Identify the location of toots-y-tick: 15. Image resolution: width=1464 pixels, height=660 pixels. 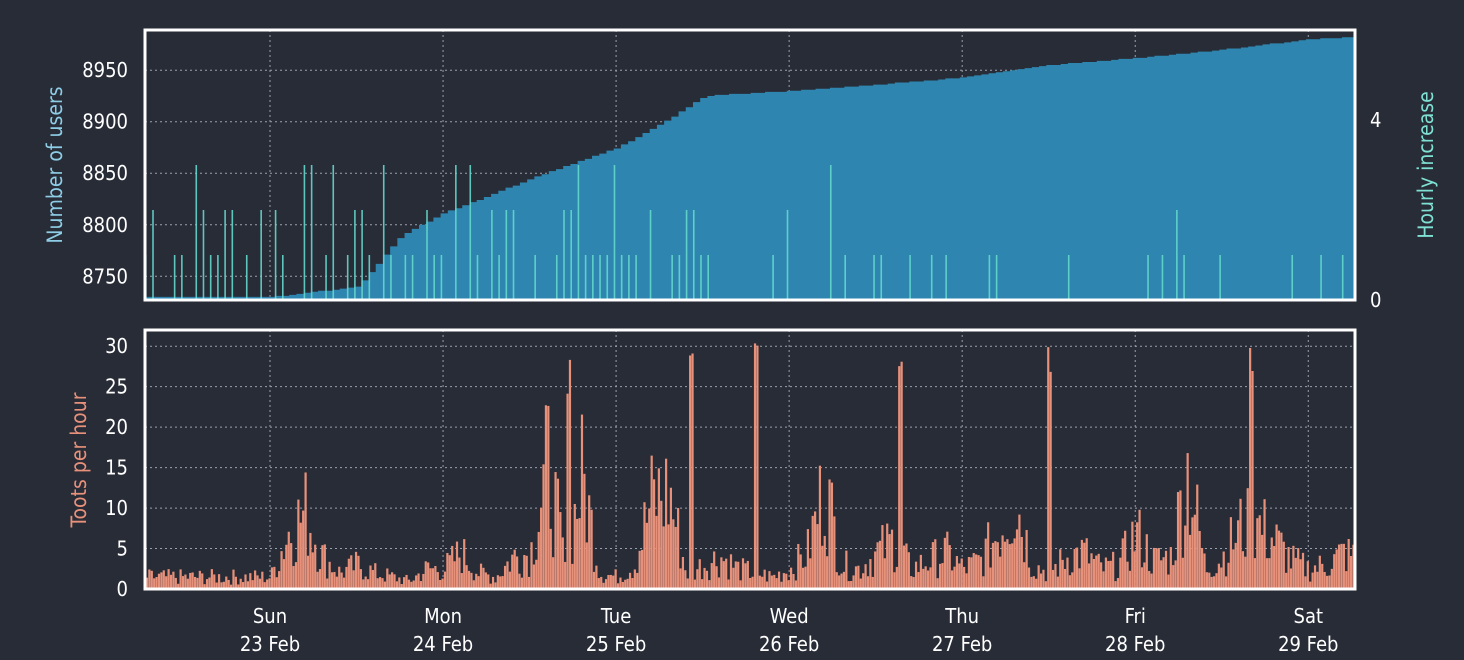
(116, 468).